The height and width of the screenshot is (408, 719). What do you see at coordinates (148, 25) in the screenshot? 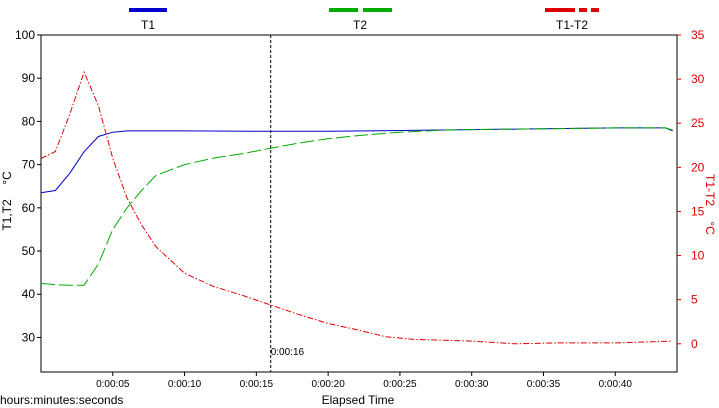
I see `legend-label: T1` at bounding box center [148, 25].